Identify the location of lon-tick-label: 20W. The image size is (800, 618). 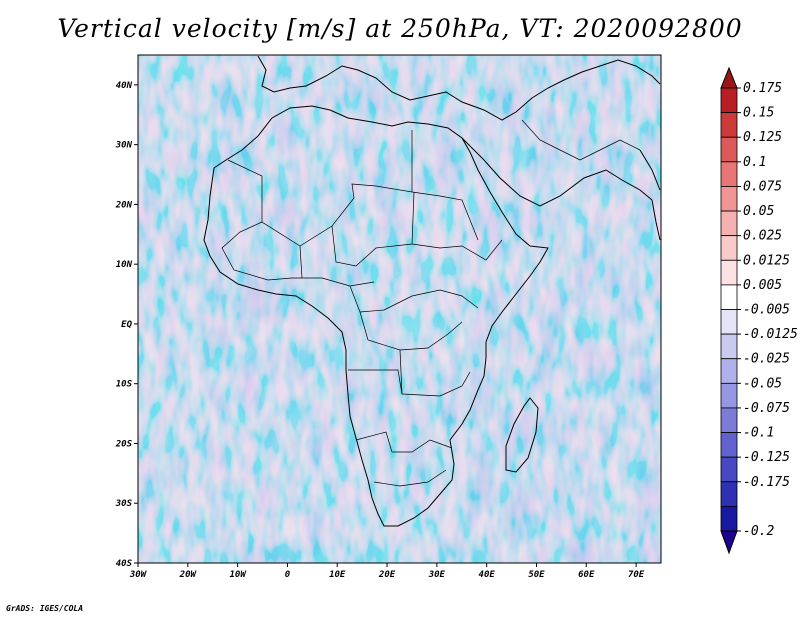
(188, 575).